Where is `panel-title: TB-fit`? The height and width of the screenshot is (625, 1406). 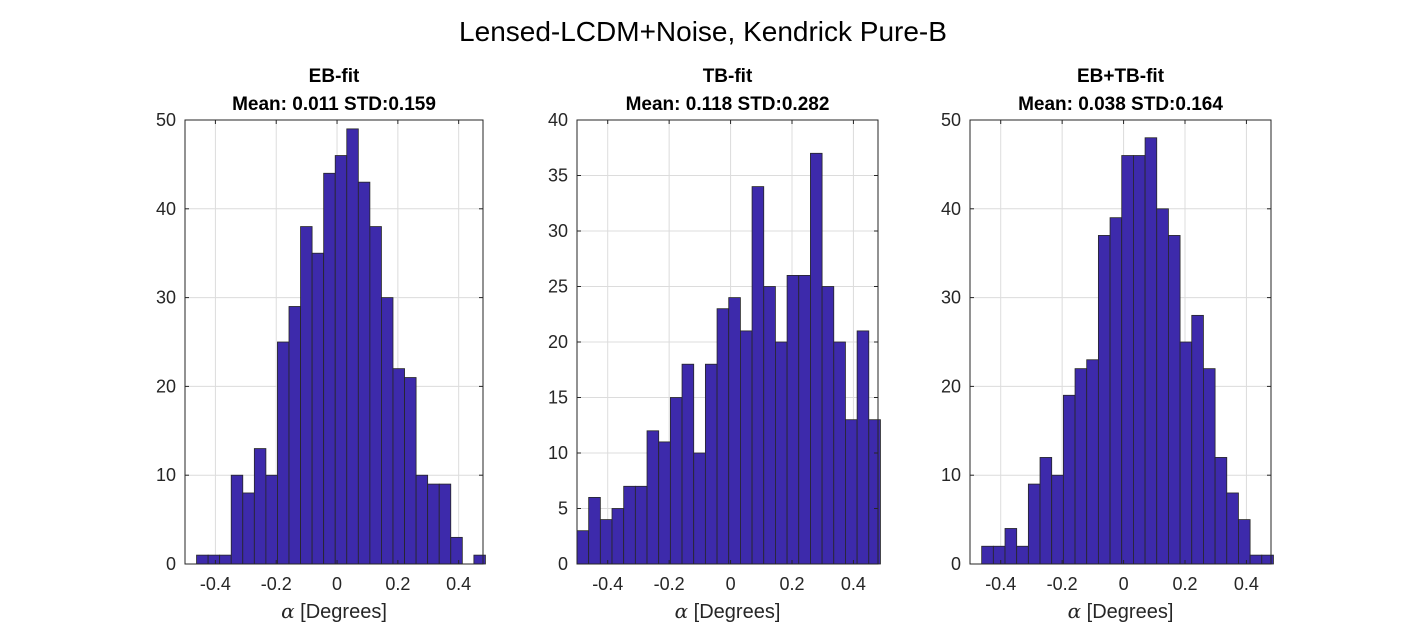 panel-title: TB-fit is located at coordinates (728, 76).